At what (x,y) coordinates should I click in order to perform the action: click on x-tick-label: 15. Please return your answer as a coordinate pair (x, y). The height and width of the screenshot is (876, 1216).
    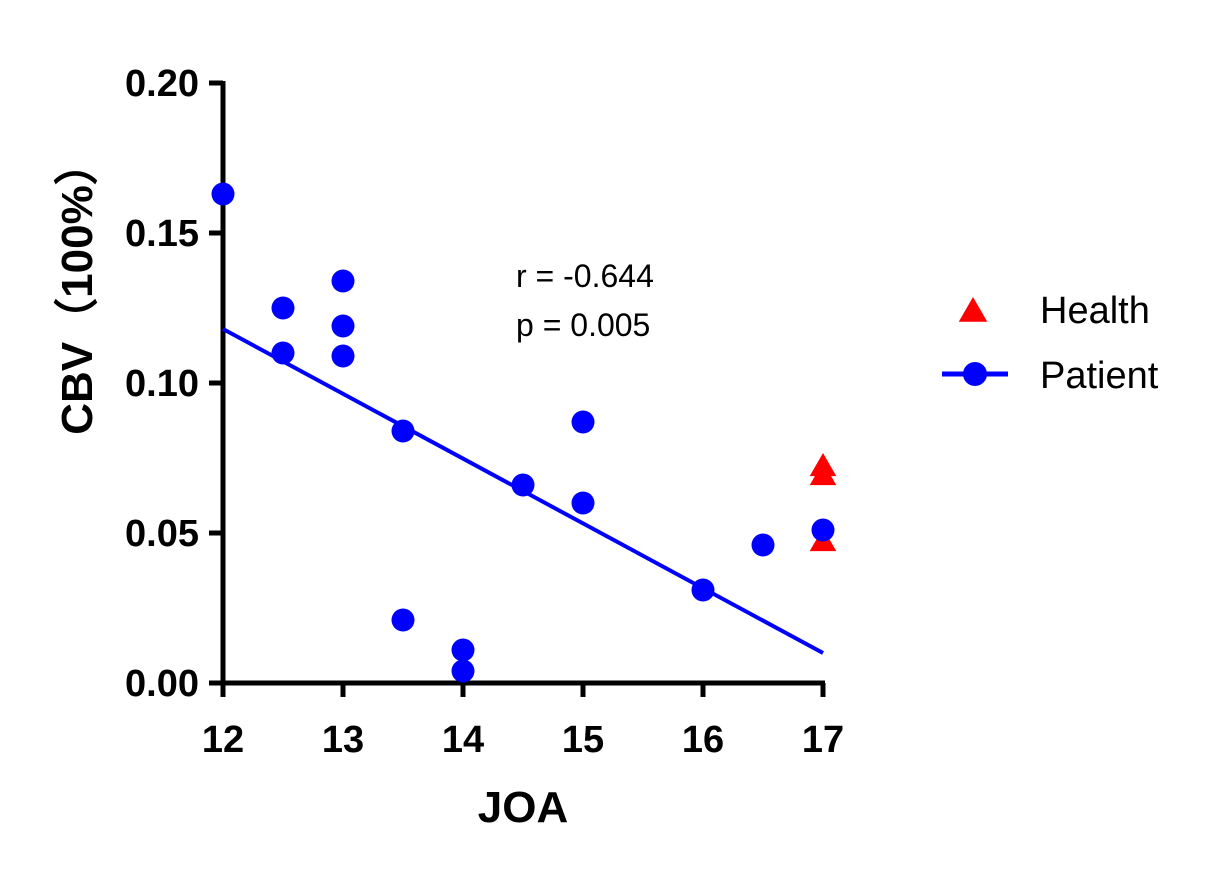
    Looking at the image, I should click on (583, 740).